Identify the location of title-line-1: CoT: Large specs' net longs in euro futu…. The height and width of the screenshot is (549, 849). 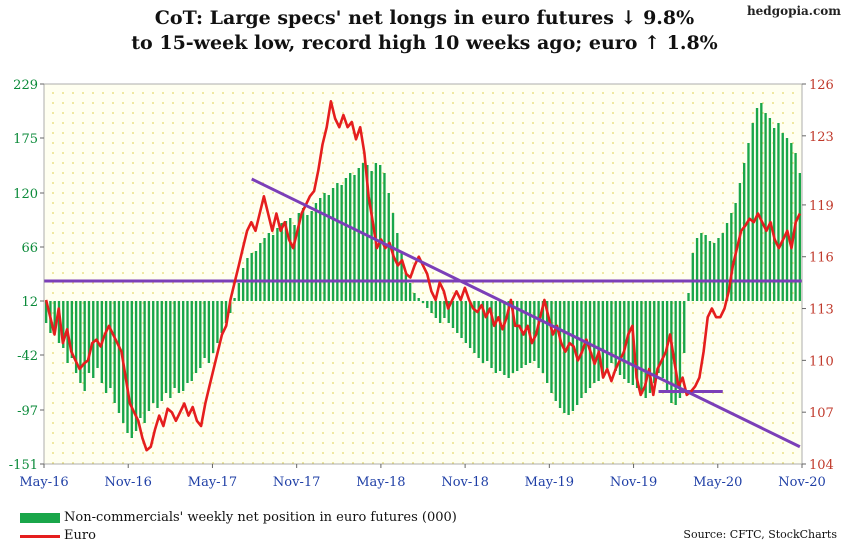
(424, 18).